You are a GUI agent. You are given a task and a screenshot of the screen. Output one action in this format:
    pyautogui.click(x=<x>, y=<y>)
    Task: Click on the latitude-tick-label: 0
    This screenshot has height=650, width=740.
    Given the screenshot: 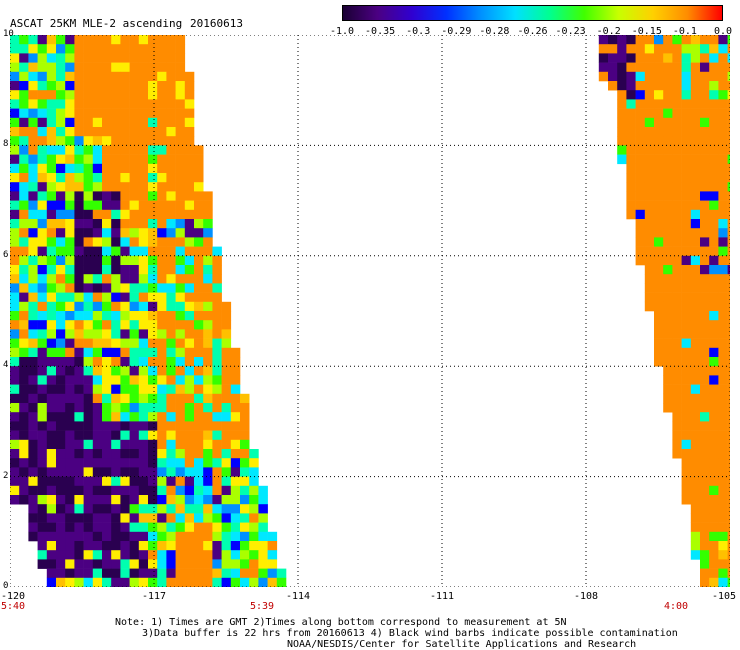 What is the action you would take?
    pyautogui.click(x=6, y=586)
    